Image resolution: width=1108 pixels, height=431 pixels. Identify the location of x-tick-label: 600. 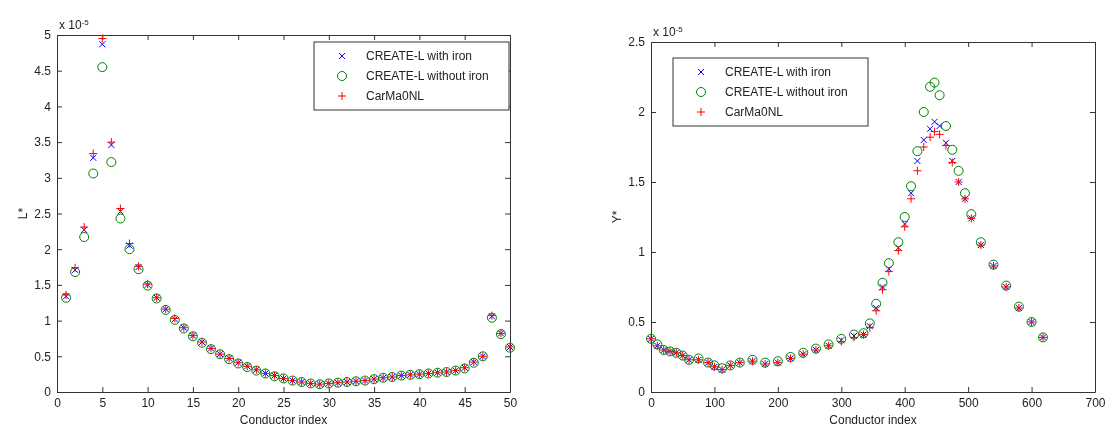
(1032, 402).